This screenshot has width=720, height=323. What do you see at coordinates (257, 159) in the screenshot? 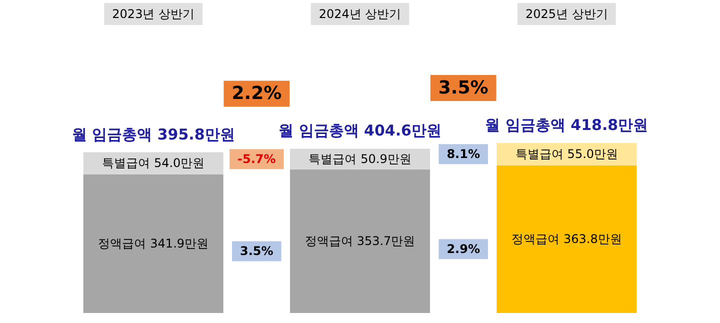
I see `annotation: -5.7%` at bounding box center [257, 159].